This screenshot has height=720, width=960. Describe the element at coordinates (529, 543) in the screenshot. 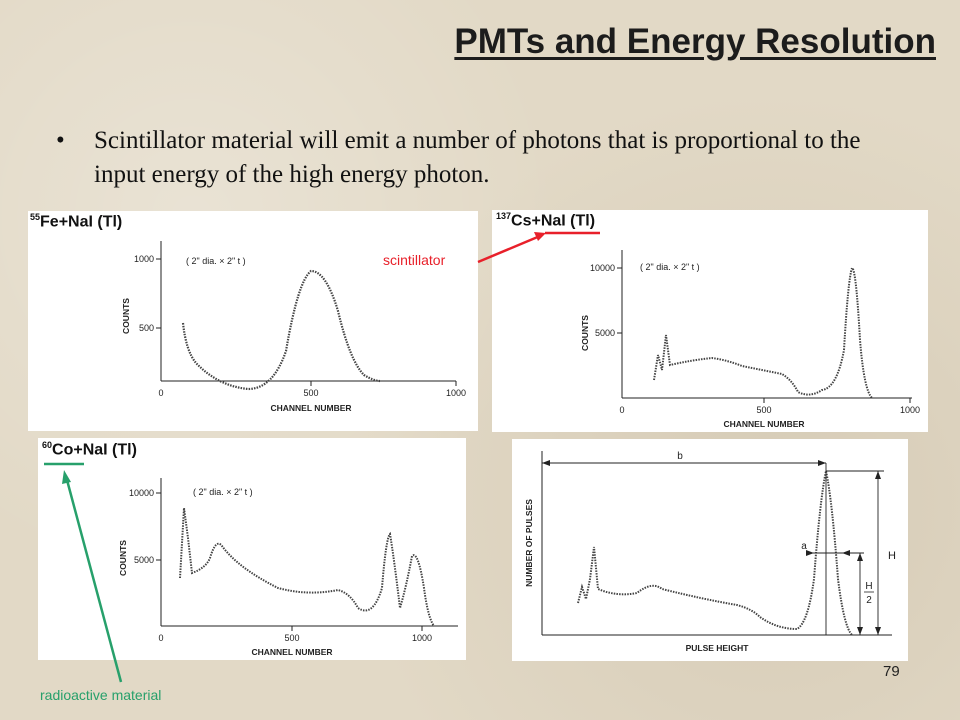

I see `pulse-ylabel: NUMBER OF PULSES` at that location.